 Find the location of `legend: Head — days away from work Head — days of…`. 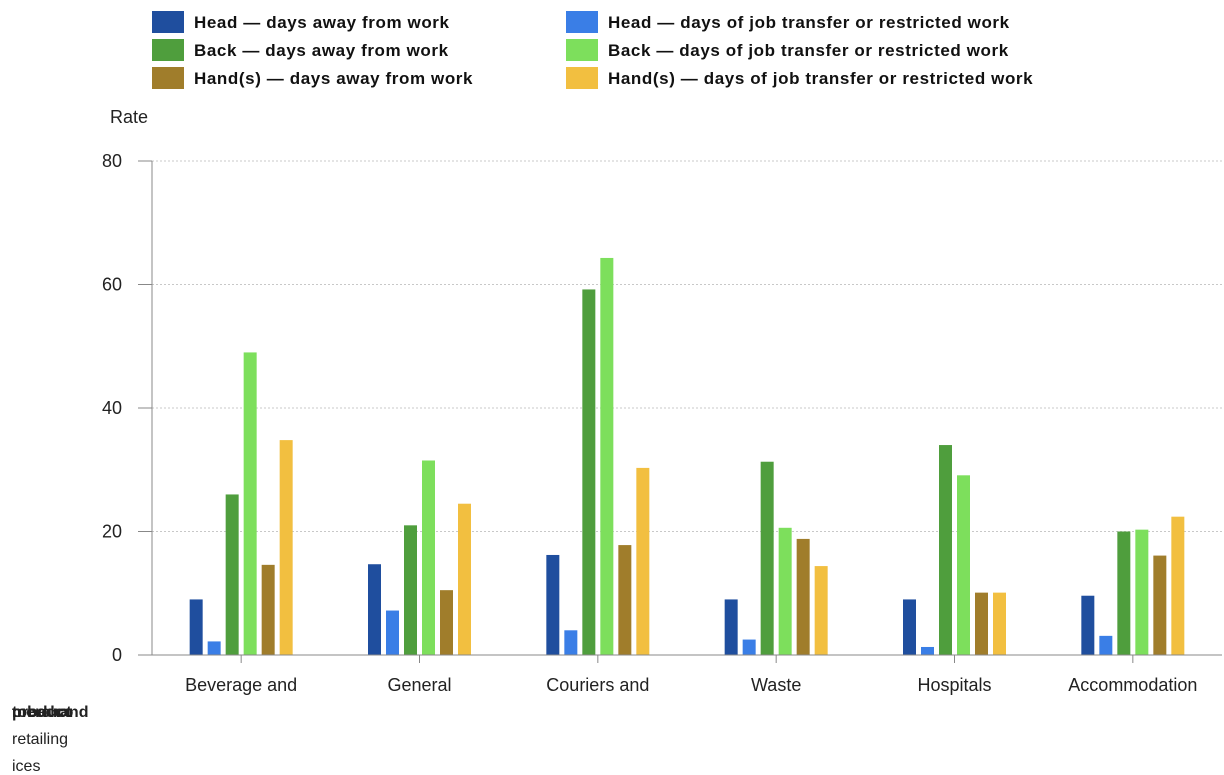

legend: Head — days away from work Head — days of… is located at coordinates (592, 50).